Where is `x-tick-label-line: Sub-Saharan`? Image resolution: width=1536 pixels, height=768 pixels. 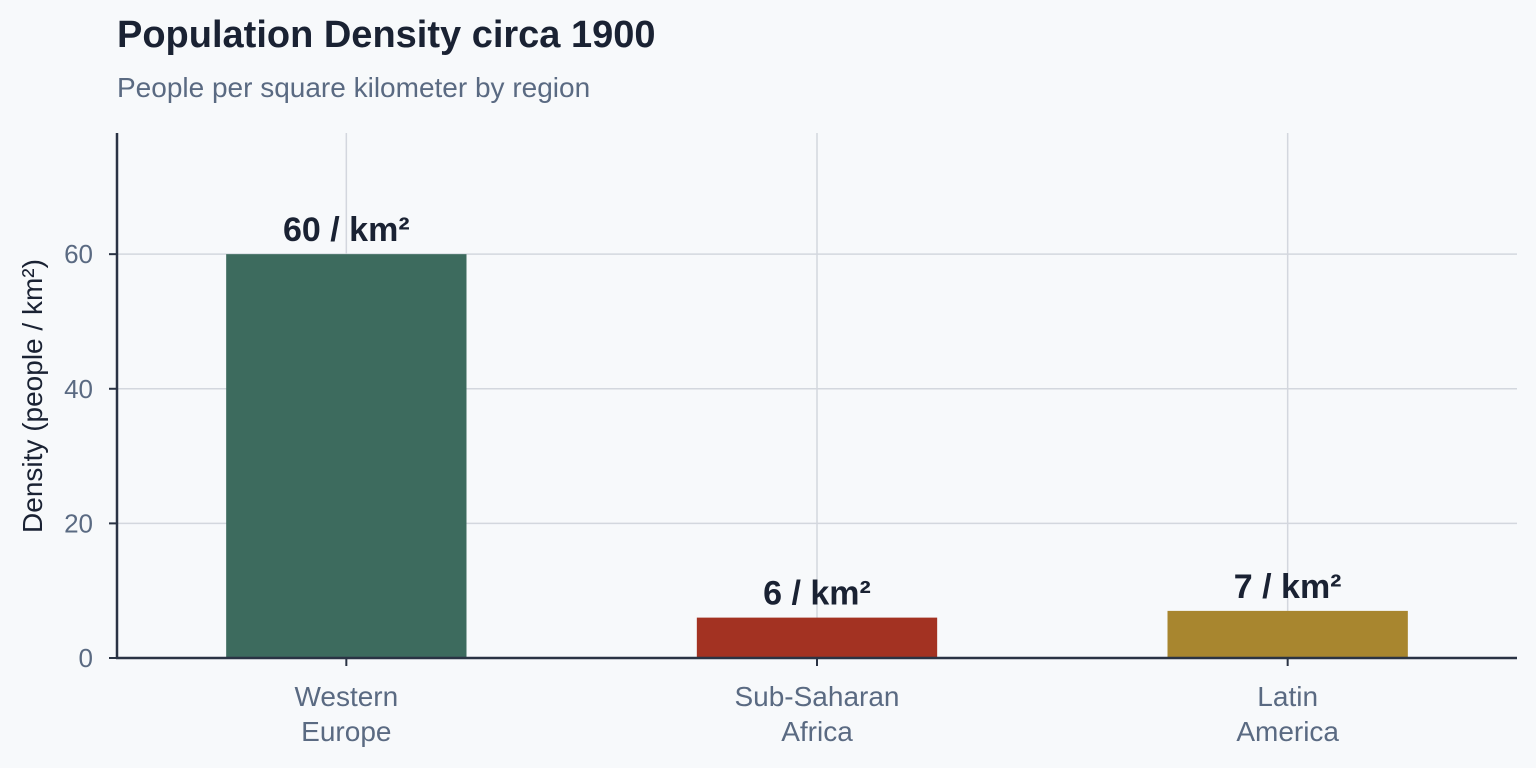
x-tick-label-line: Sub-Saharan is located at coordinates (816, 696).